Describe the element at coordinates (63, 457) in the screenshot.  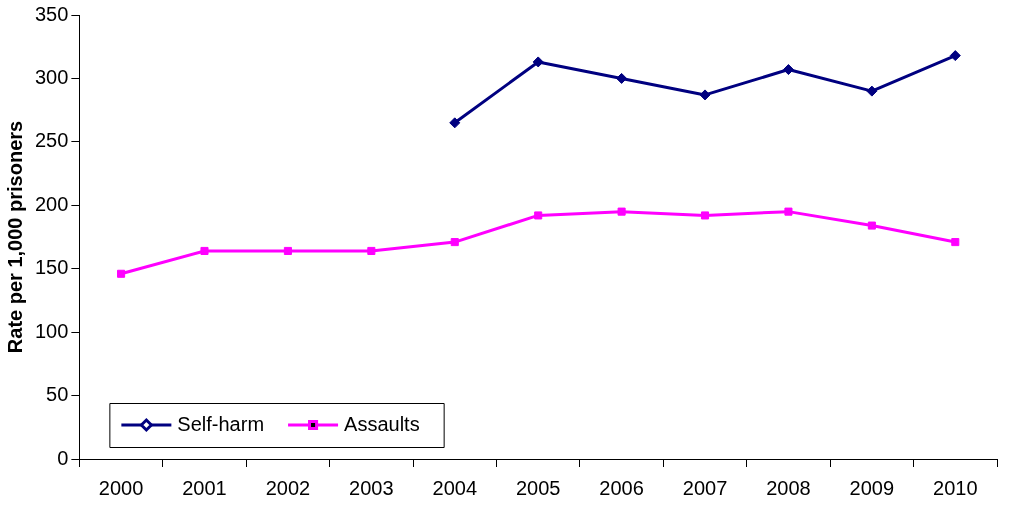
I see `y-tick-label: 0` at that location.